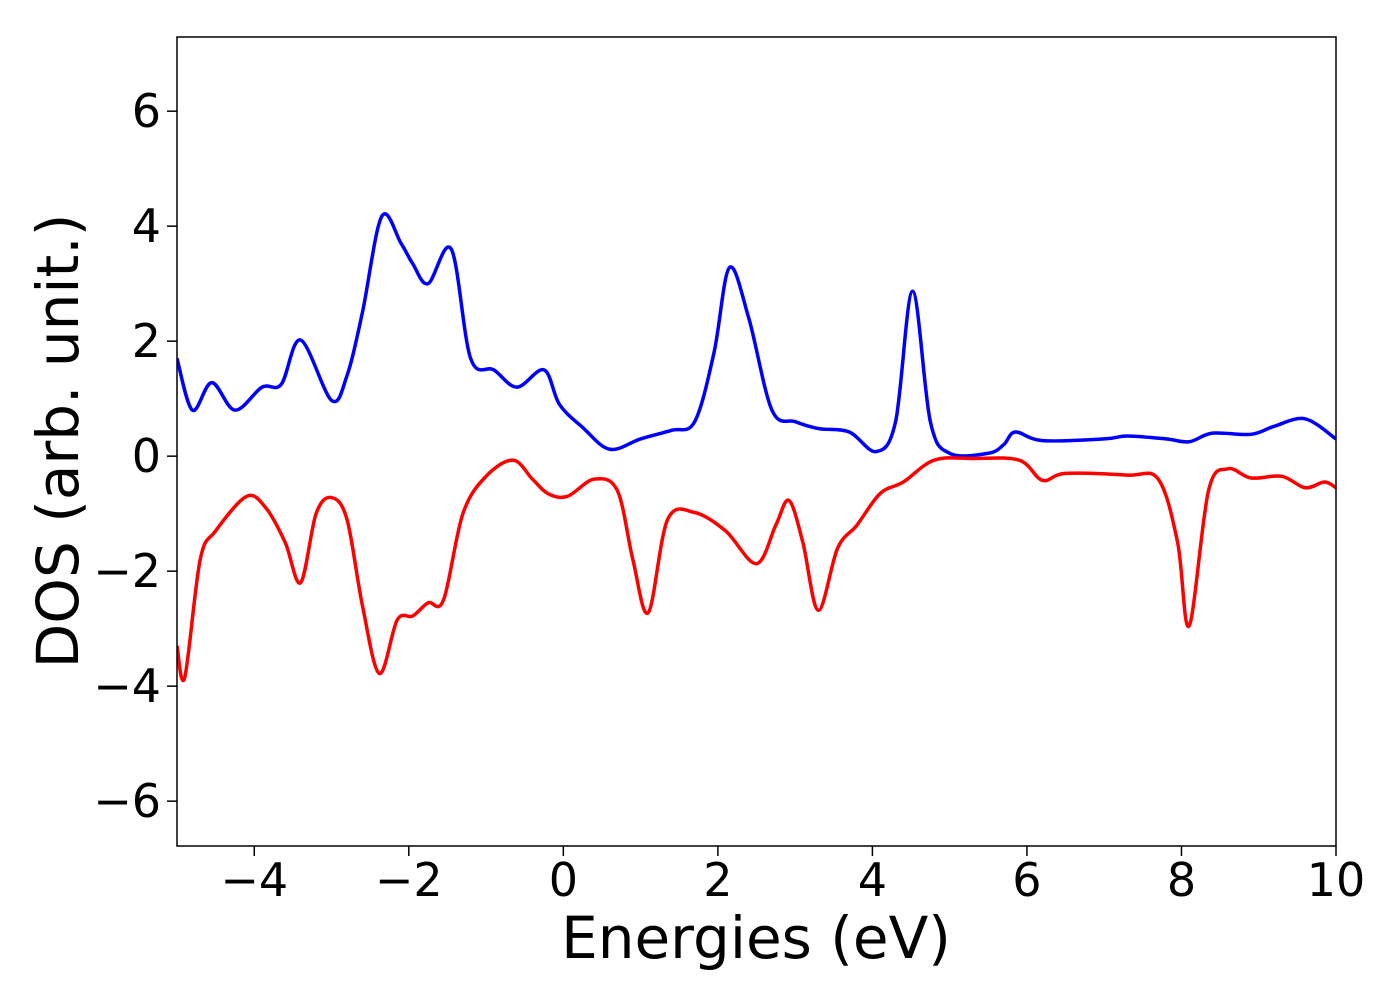 The width and height of the screenshot is (1400, 1000). Describe the element at coordinates (127, 801) in the screenshot. I see `y-tick-label: −6` at that location.